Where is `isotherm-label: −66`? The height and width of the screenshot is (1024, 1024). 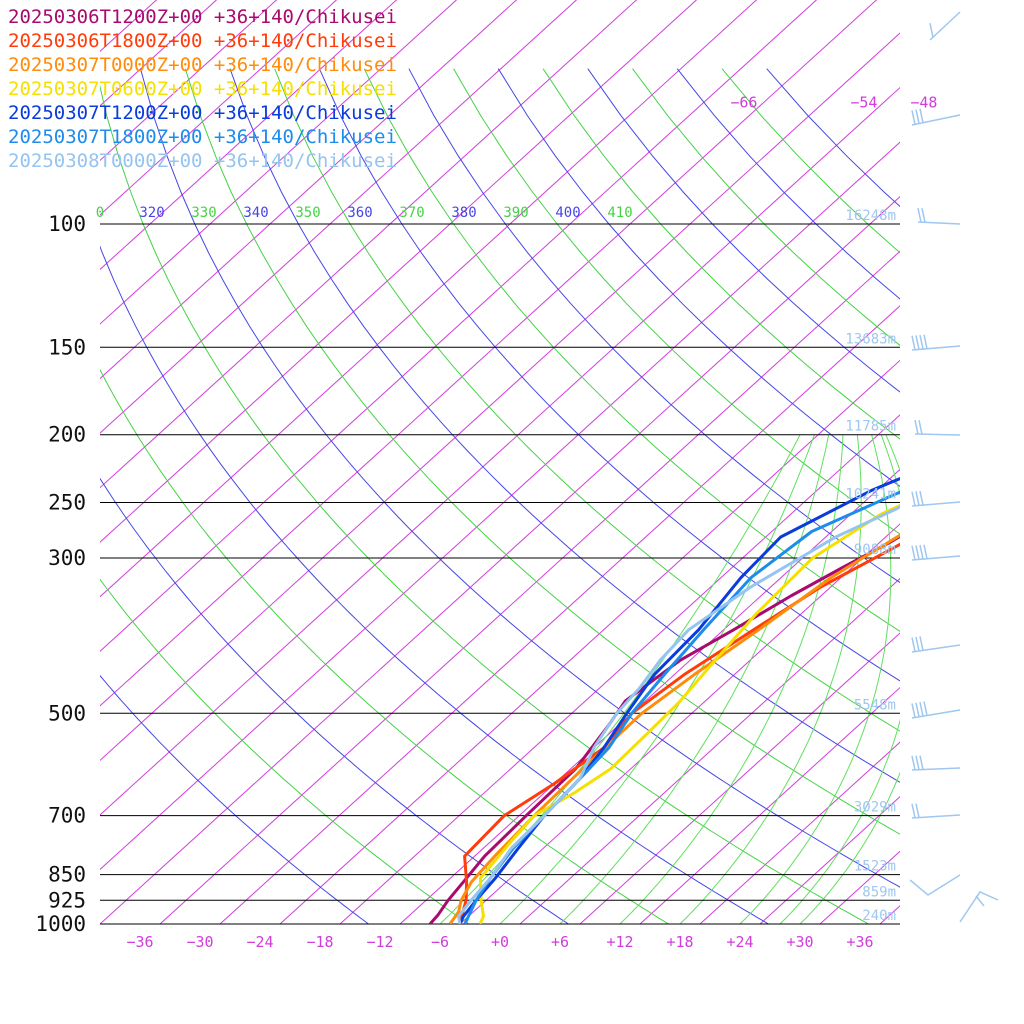
isotherm-label: −66 is located at coordinates (743, 102).